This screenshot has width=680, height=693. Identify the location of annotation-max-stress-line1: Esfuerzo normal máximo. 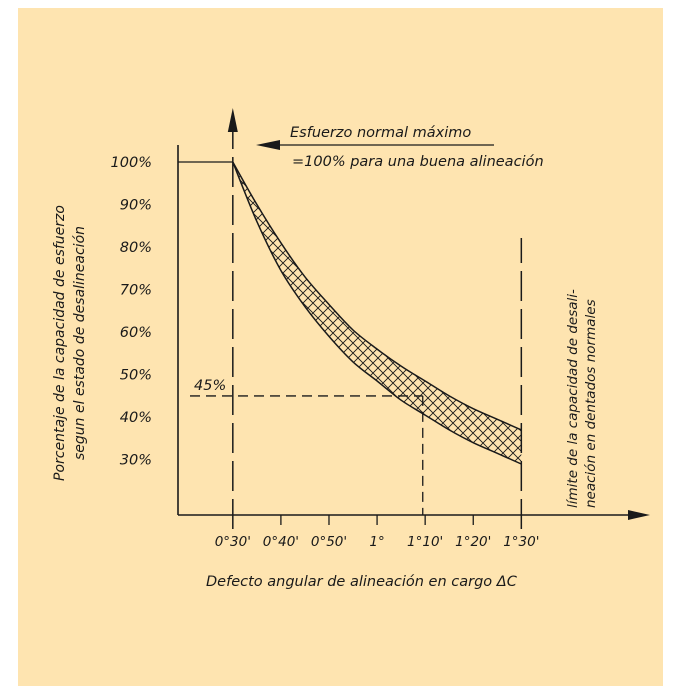
(380, 133).